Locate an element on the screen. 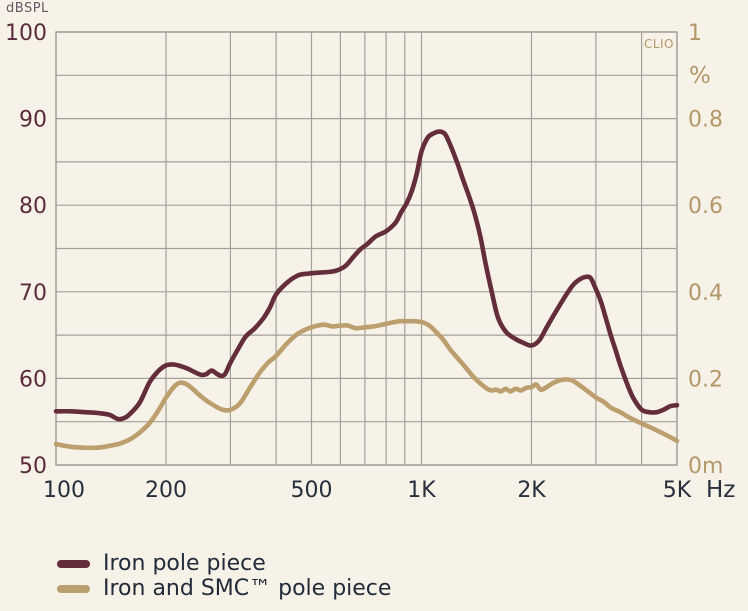  y-right-tick-label: 0.4 is located at coordinates (705, 293).